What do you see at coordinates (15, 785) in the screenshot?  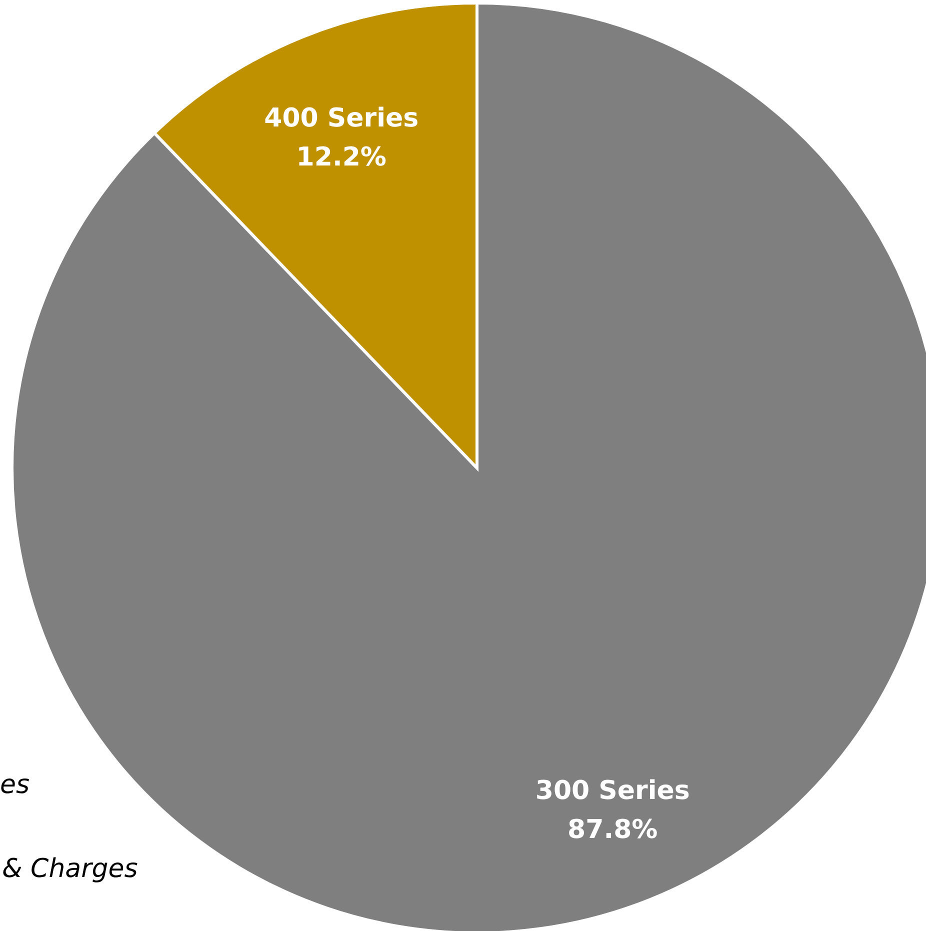 I see `text: es` at bounding box center [15, 785].